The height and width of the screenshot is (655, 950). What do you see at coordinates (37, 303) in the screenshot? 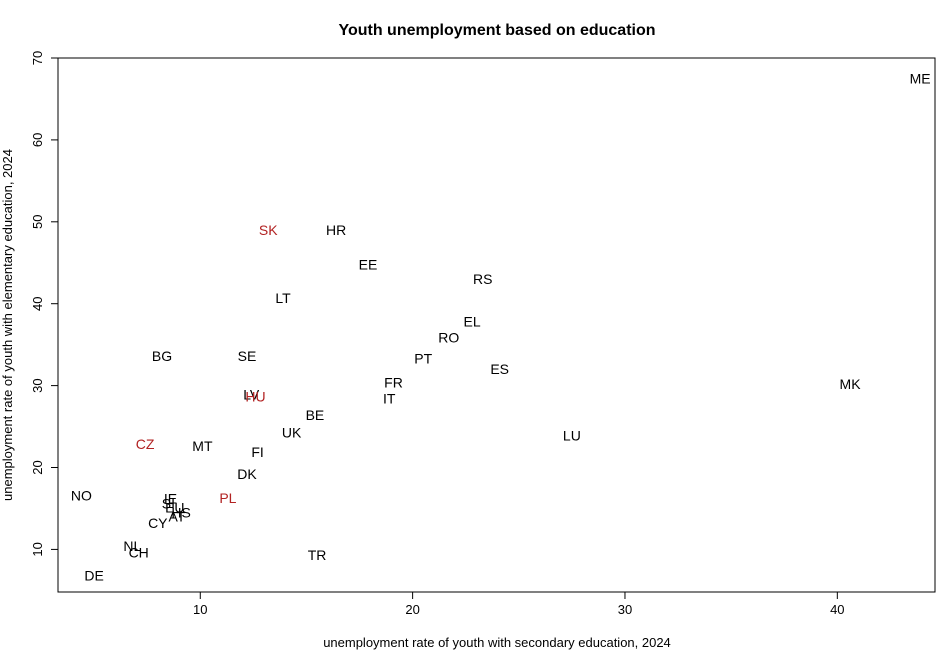
I see `y-tick-label: 40` at bounding box center [37, 303].